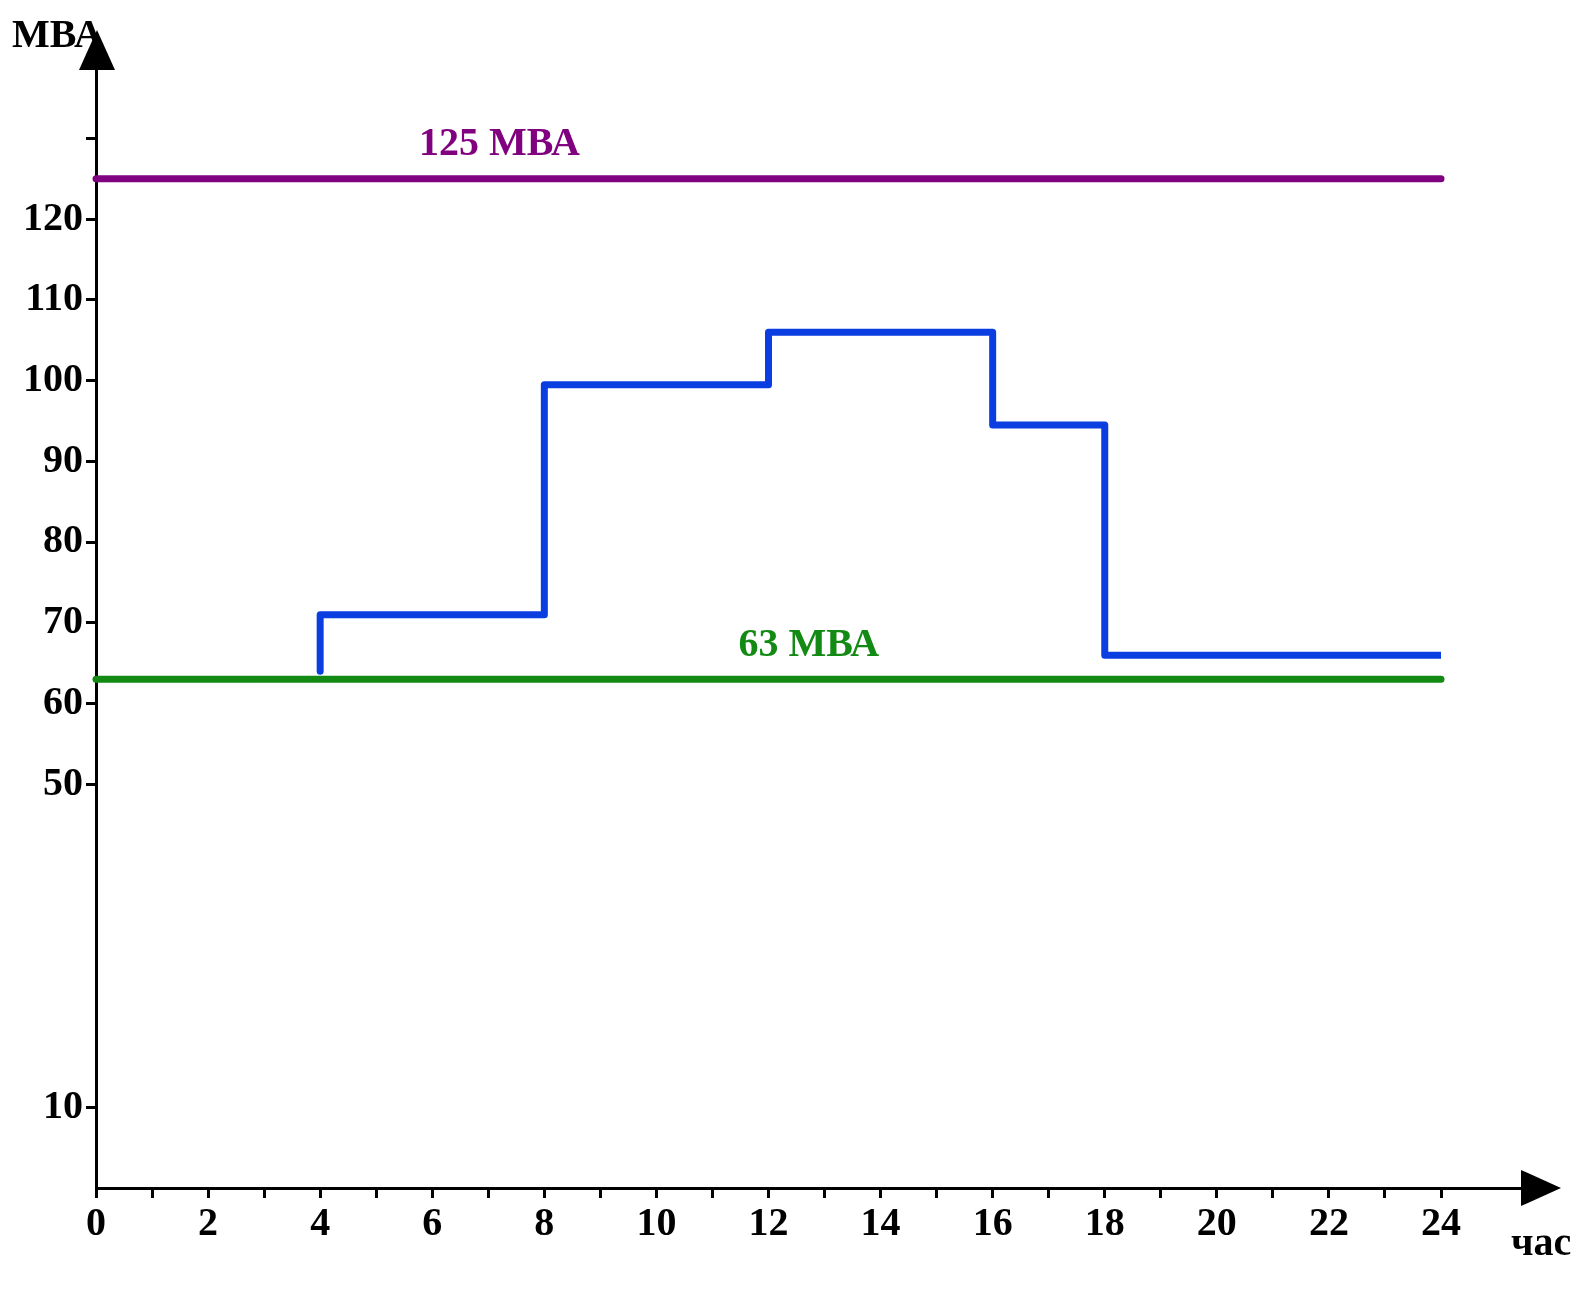 The image size is (1591, 1292). I want to click on x-tick-label: 24, so click(1441, 1222).